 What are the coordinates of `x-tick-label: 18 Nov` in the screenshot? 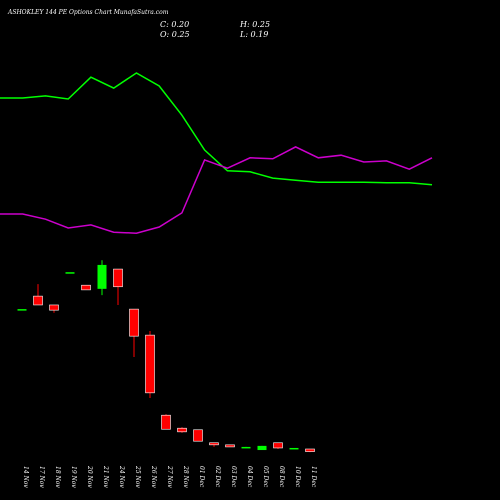 It's located at (57, 477).